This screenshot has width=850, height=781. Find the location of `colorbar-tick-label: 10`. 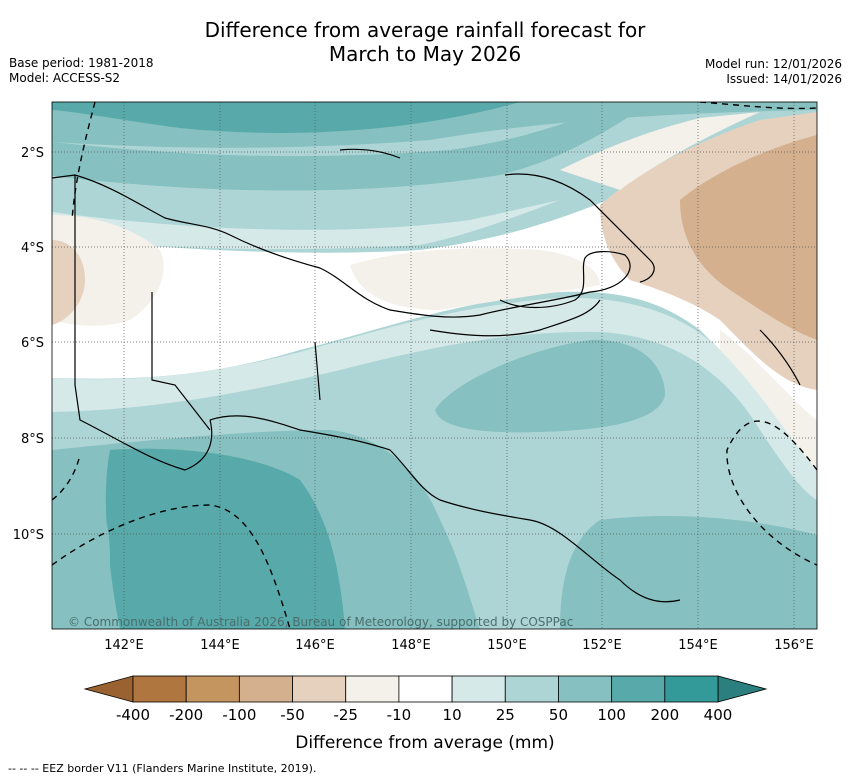

colorbar-tick-label: 10 is located at coordinates (452, 715).